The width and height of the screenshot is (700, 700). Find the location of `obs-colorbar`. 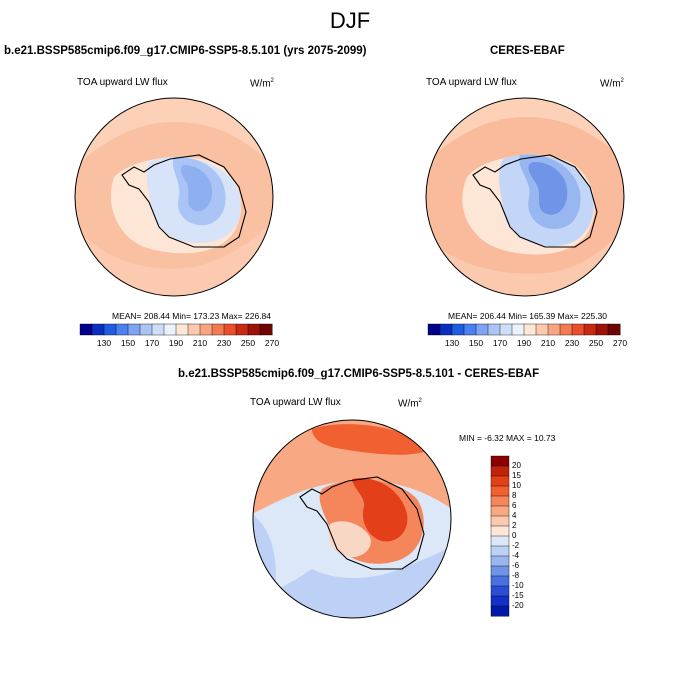

obs-colorbar is located at coordinates (524, 329).